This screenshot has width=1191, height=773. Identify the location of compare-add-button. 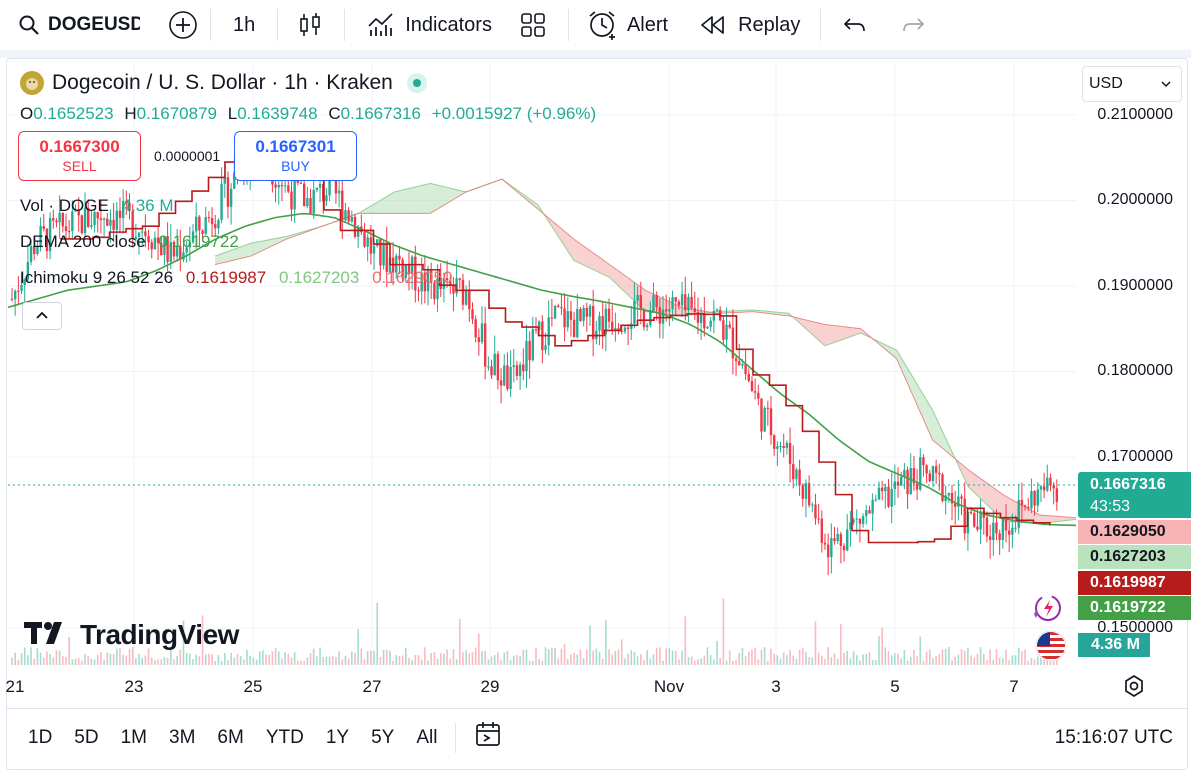
(183, 25).